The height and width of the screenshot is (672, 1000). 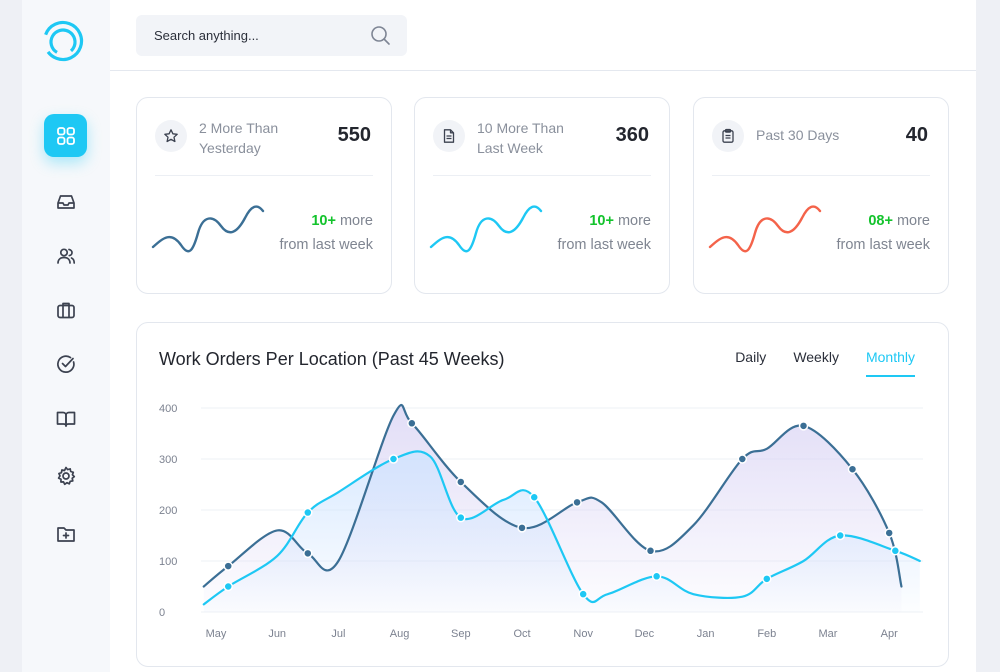 I want to click on x-tick-label: Aug, so click(x=400, y=634).